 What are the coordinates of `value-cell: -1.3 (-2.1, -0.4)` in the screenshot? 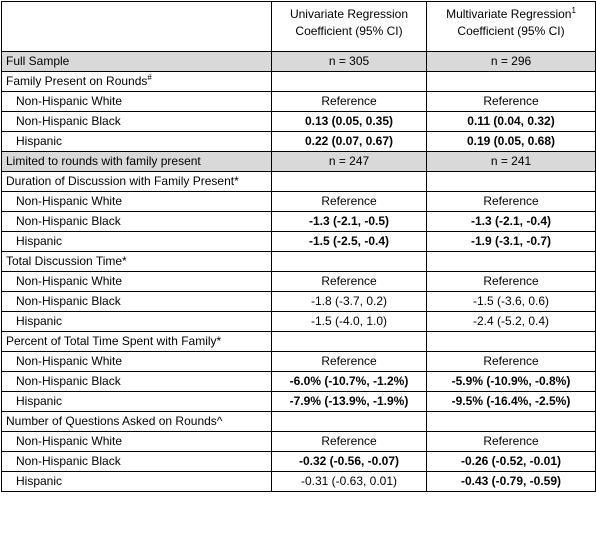 It's located at (511, 221).